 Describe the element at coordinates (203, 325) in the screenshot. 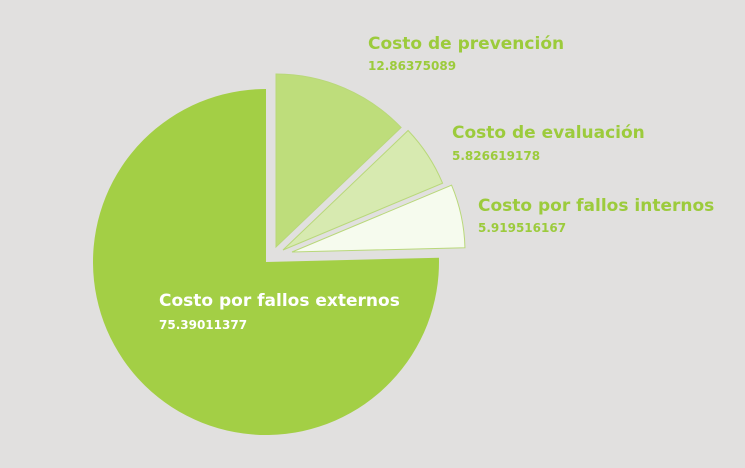

I see `slice-value-4: 75.39011377` at that location.